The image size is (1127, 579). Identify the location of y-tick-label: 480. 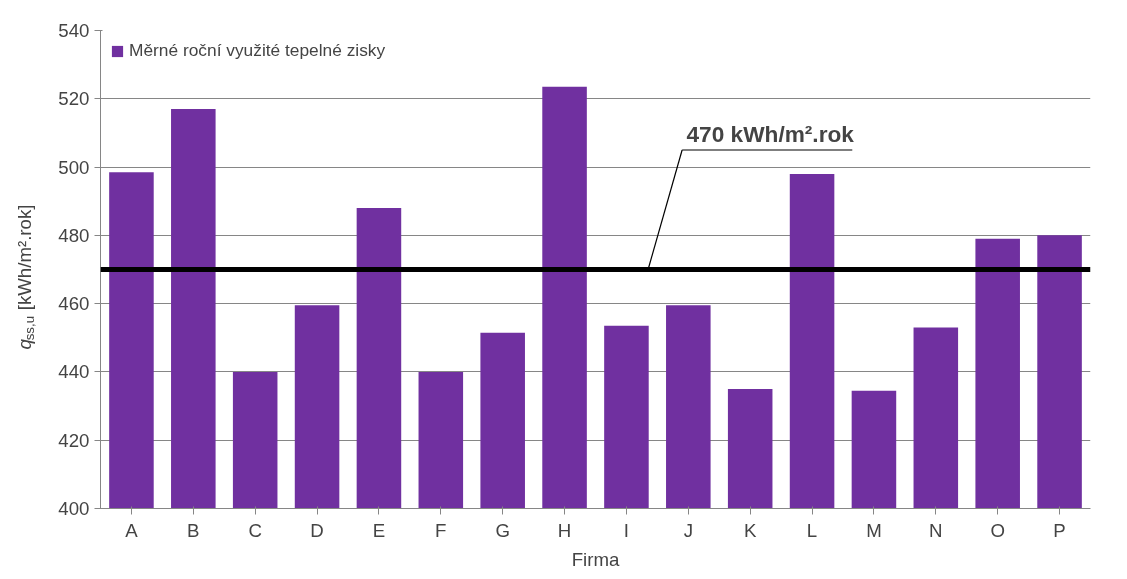
(74, 235).